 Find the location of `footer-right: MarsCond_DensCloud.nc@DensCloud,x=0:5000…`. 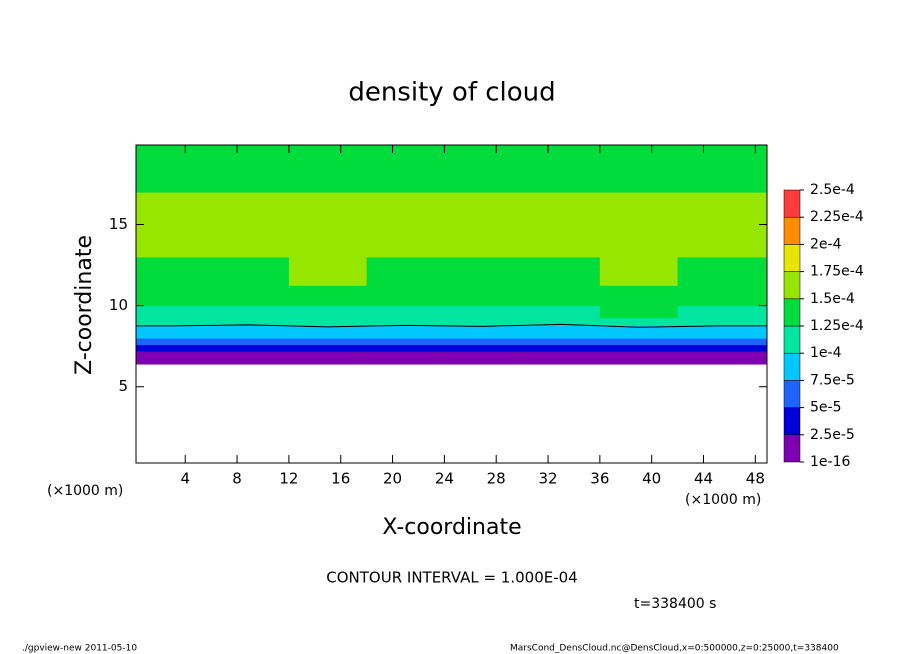

footer-right: MarsCond_DensCloud.nc@DensCloud,x=0:5000… is located at coordinates (674, 649).